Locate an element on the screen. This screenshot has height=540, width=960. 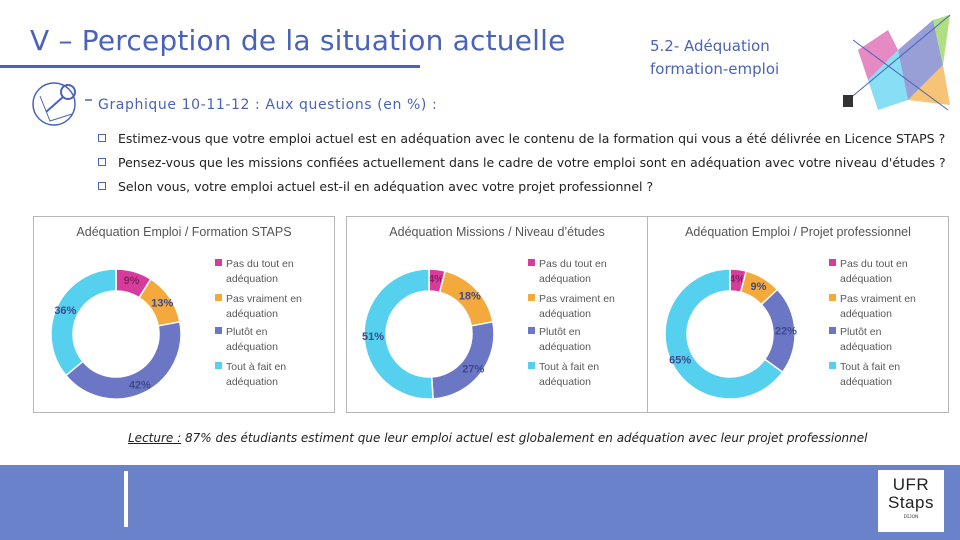
chart-title: Adéquation Missions / Niveau d’études is located at coordinates (497, 232).